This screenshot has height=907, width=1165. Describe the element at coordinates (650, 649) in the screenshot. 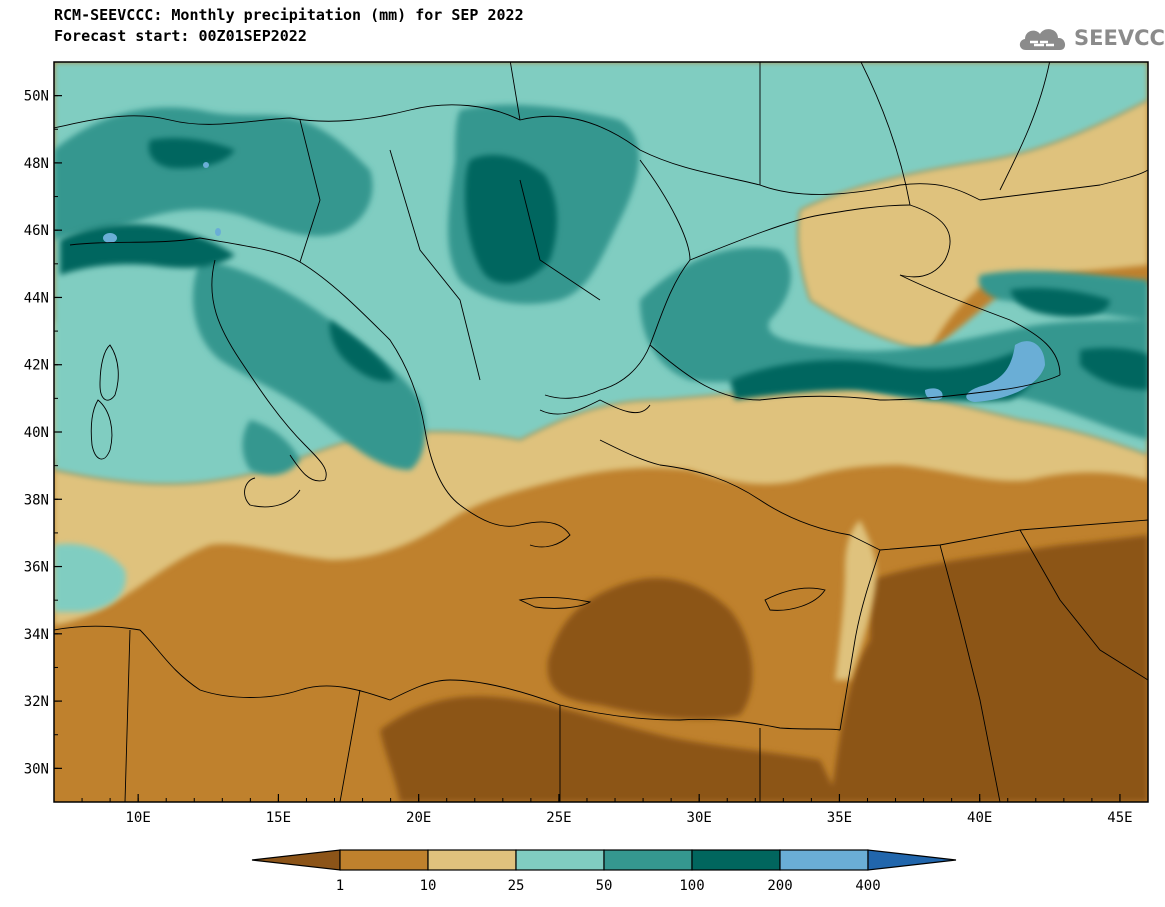

I see `field-under-1mm-libya-sea` at that location.